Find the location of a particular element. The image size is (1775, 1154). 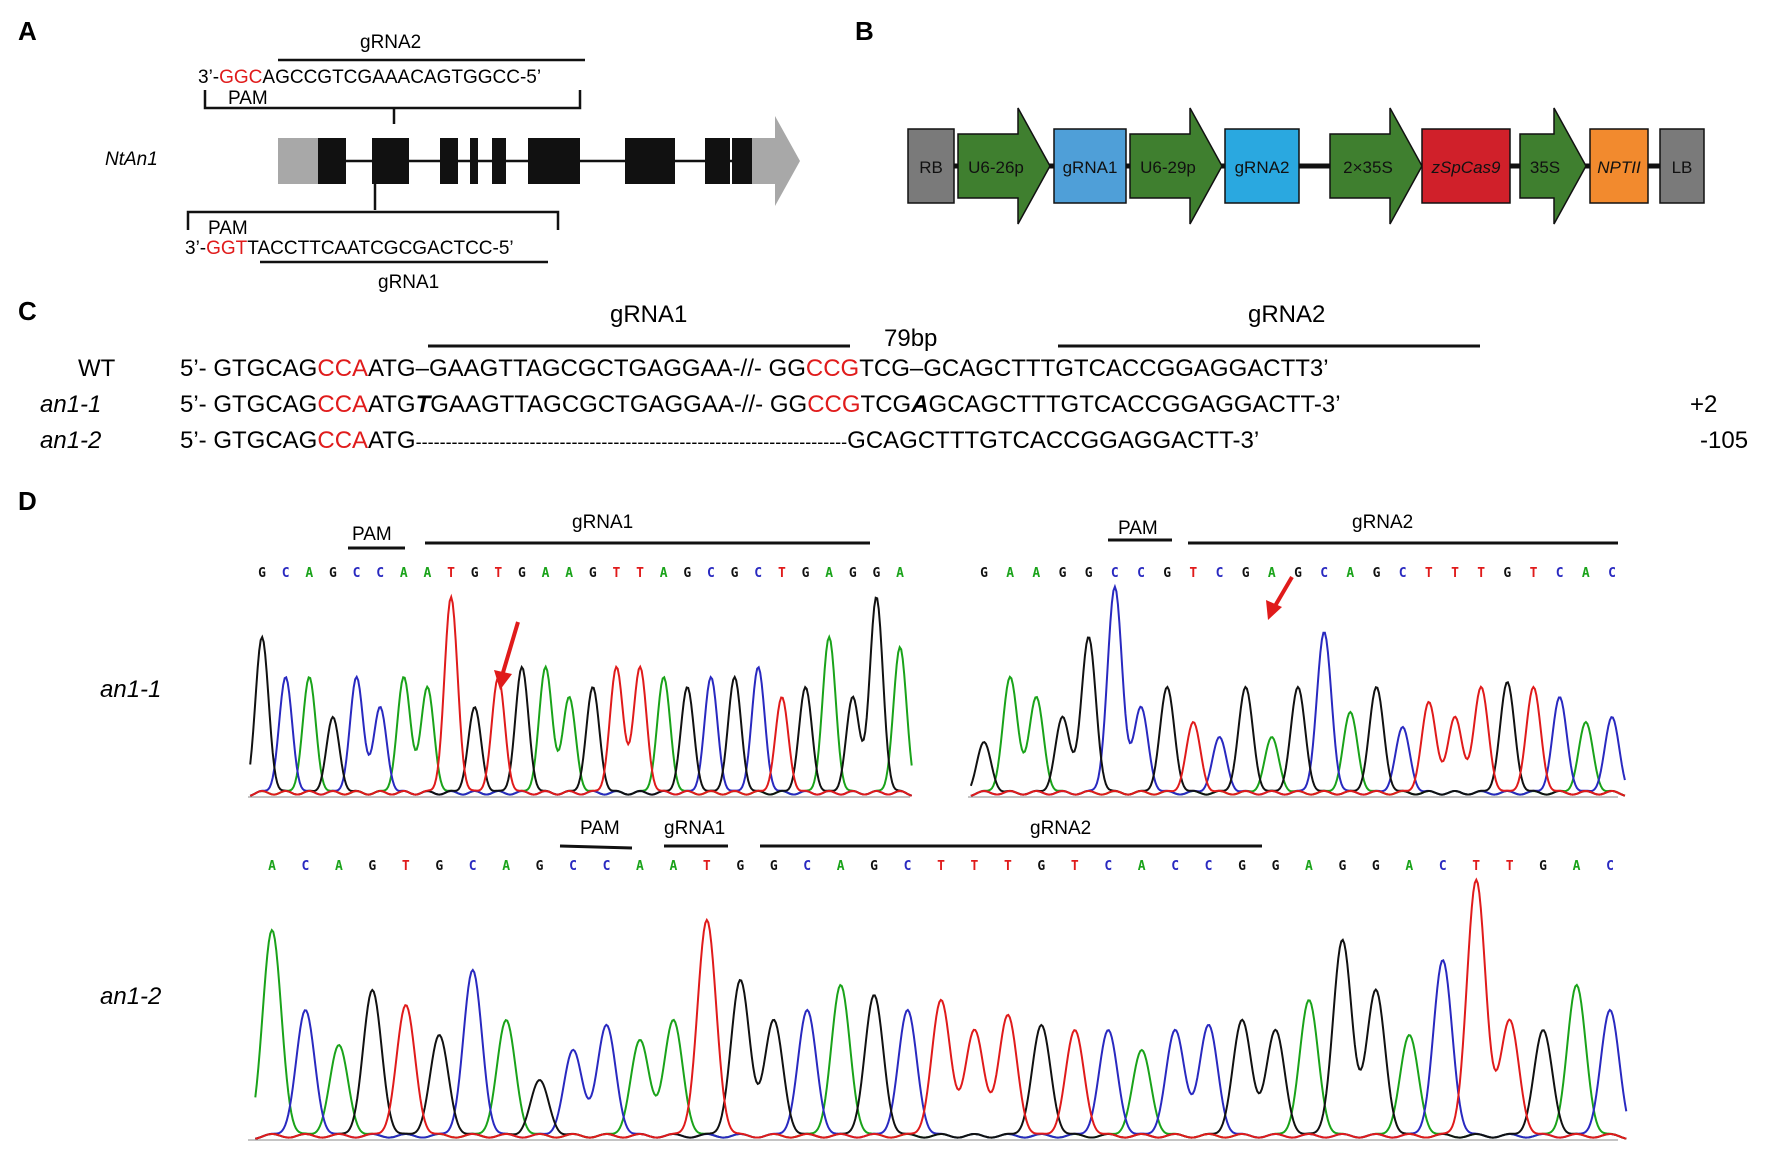

construct-label: LB is located at coordinates (1682, 167).